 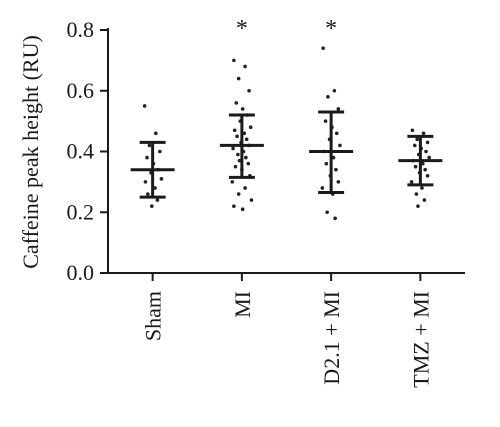 I want to click on y-tick-label: 0.0, so click(x=81, y=272).